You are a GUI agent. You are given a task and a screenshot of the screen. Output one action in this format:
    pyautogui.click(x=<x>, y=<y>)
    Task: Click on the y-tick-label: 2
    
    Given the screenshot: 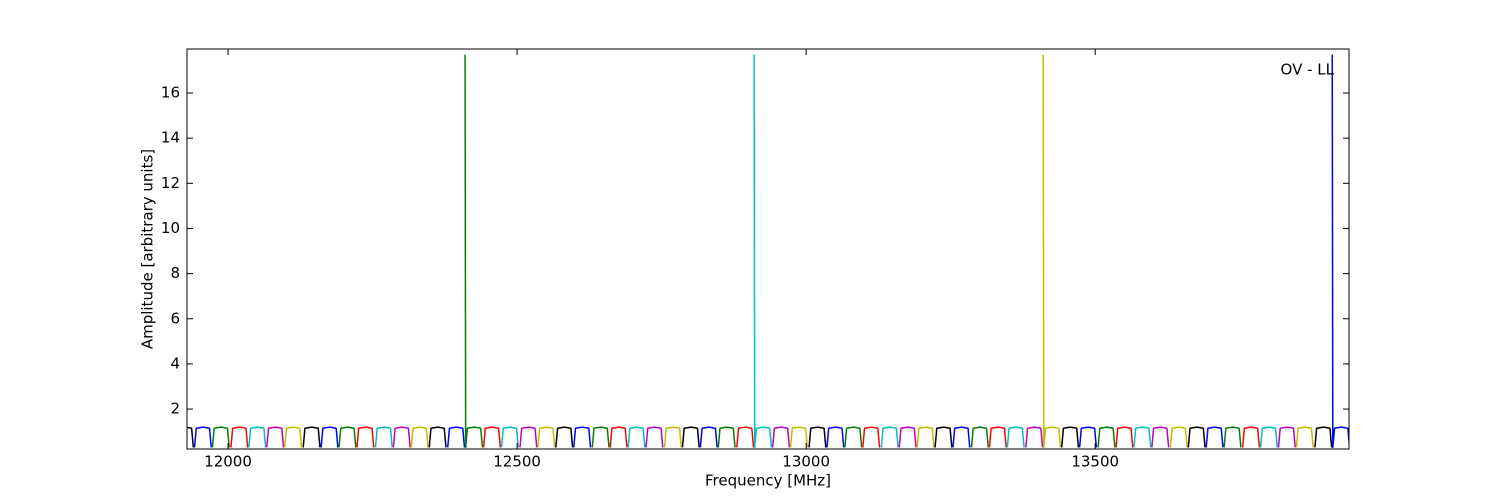 What is the action you would take?
    pyautogui.click(x=175, y=409)
    